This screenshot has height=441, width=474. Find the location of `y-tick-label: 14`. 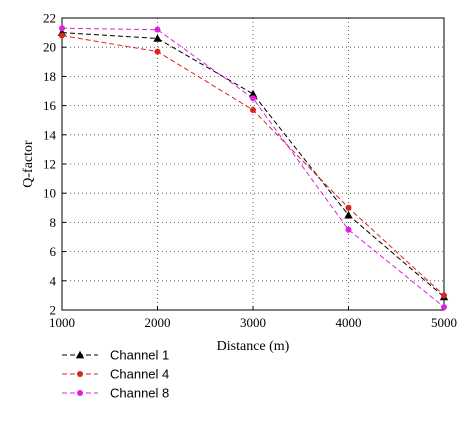

y-tick-label: 14 is located at coordinates (50, 134).